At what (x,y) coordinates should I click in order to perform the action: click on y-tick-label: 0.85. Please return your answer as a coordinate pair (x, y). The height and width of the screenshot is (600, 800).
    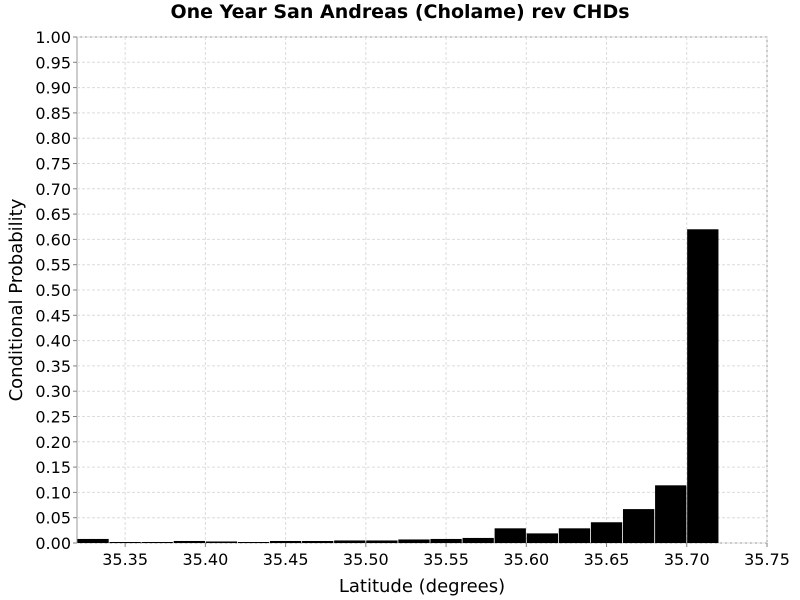
    Looking at the image, I should click on (53, 113).